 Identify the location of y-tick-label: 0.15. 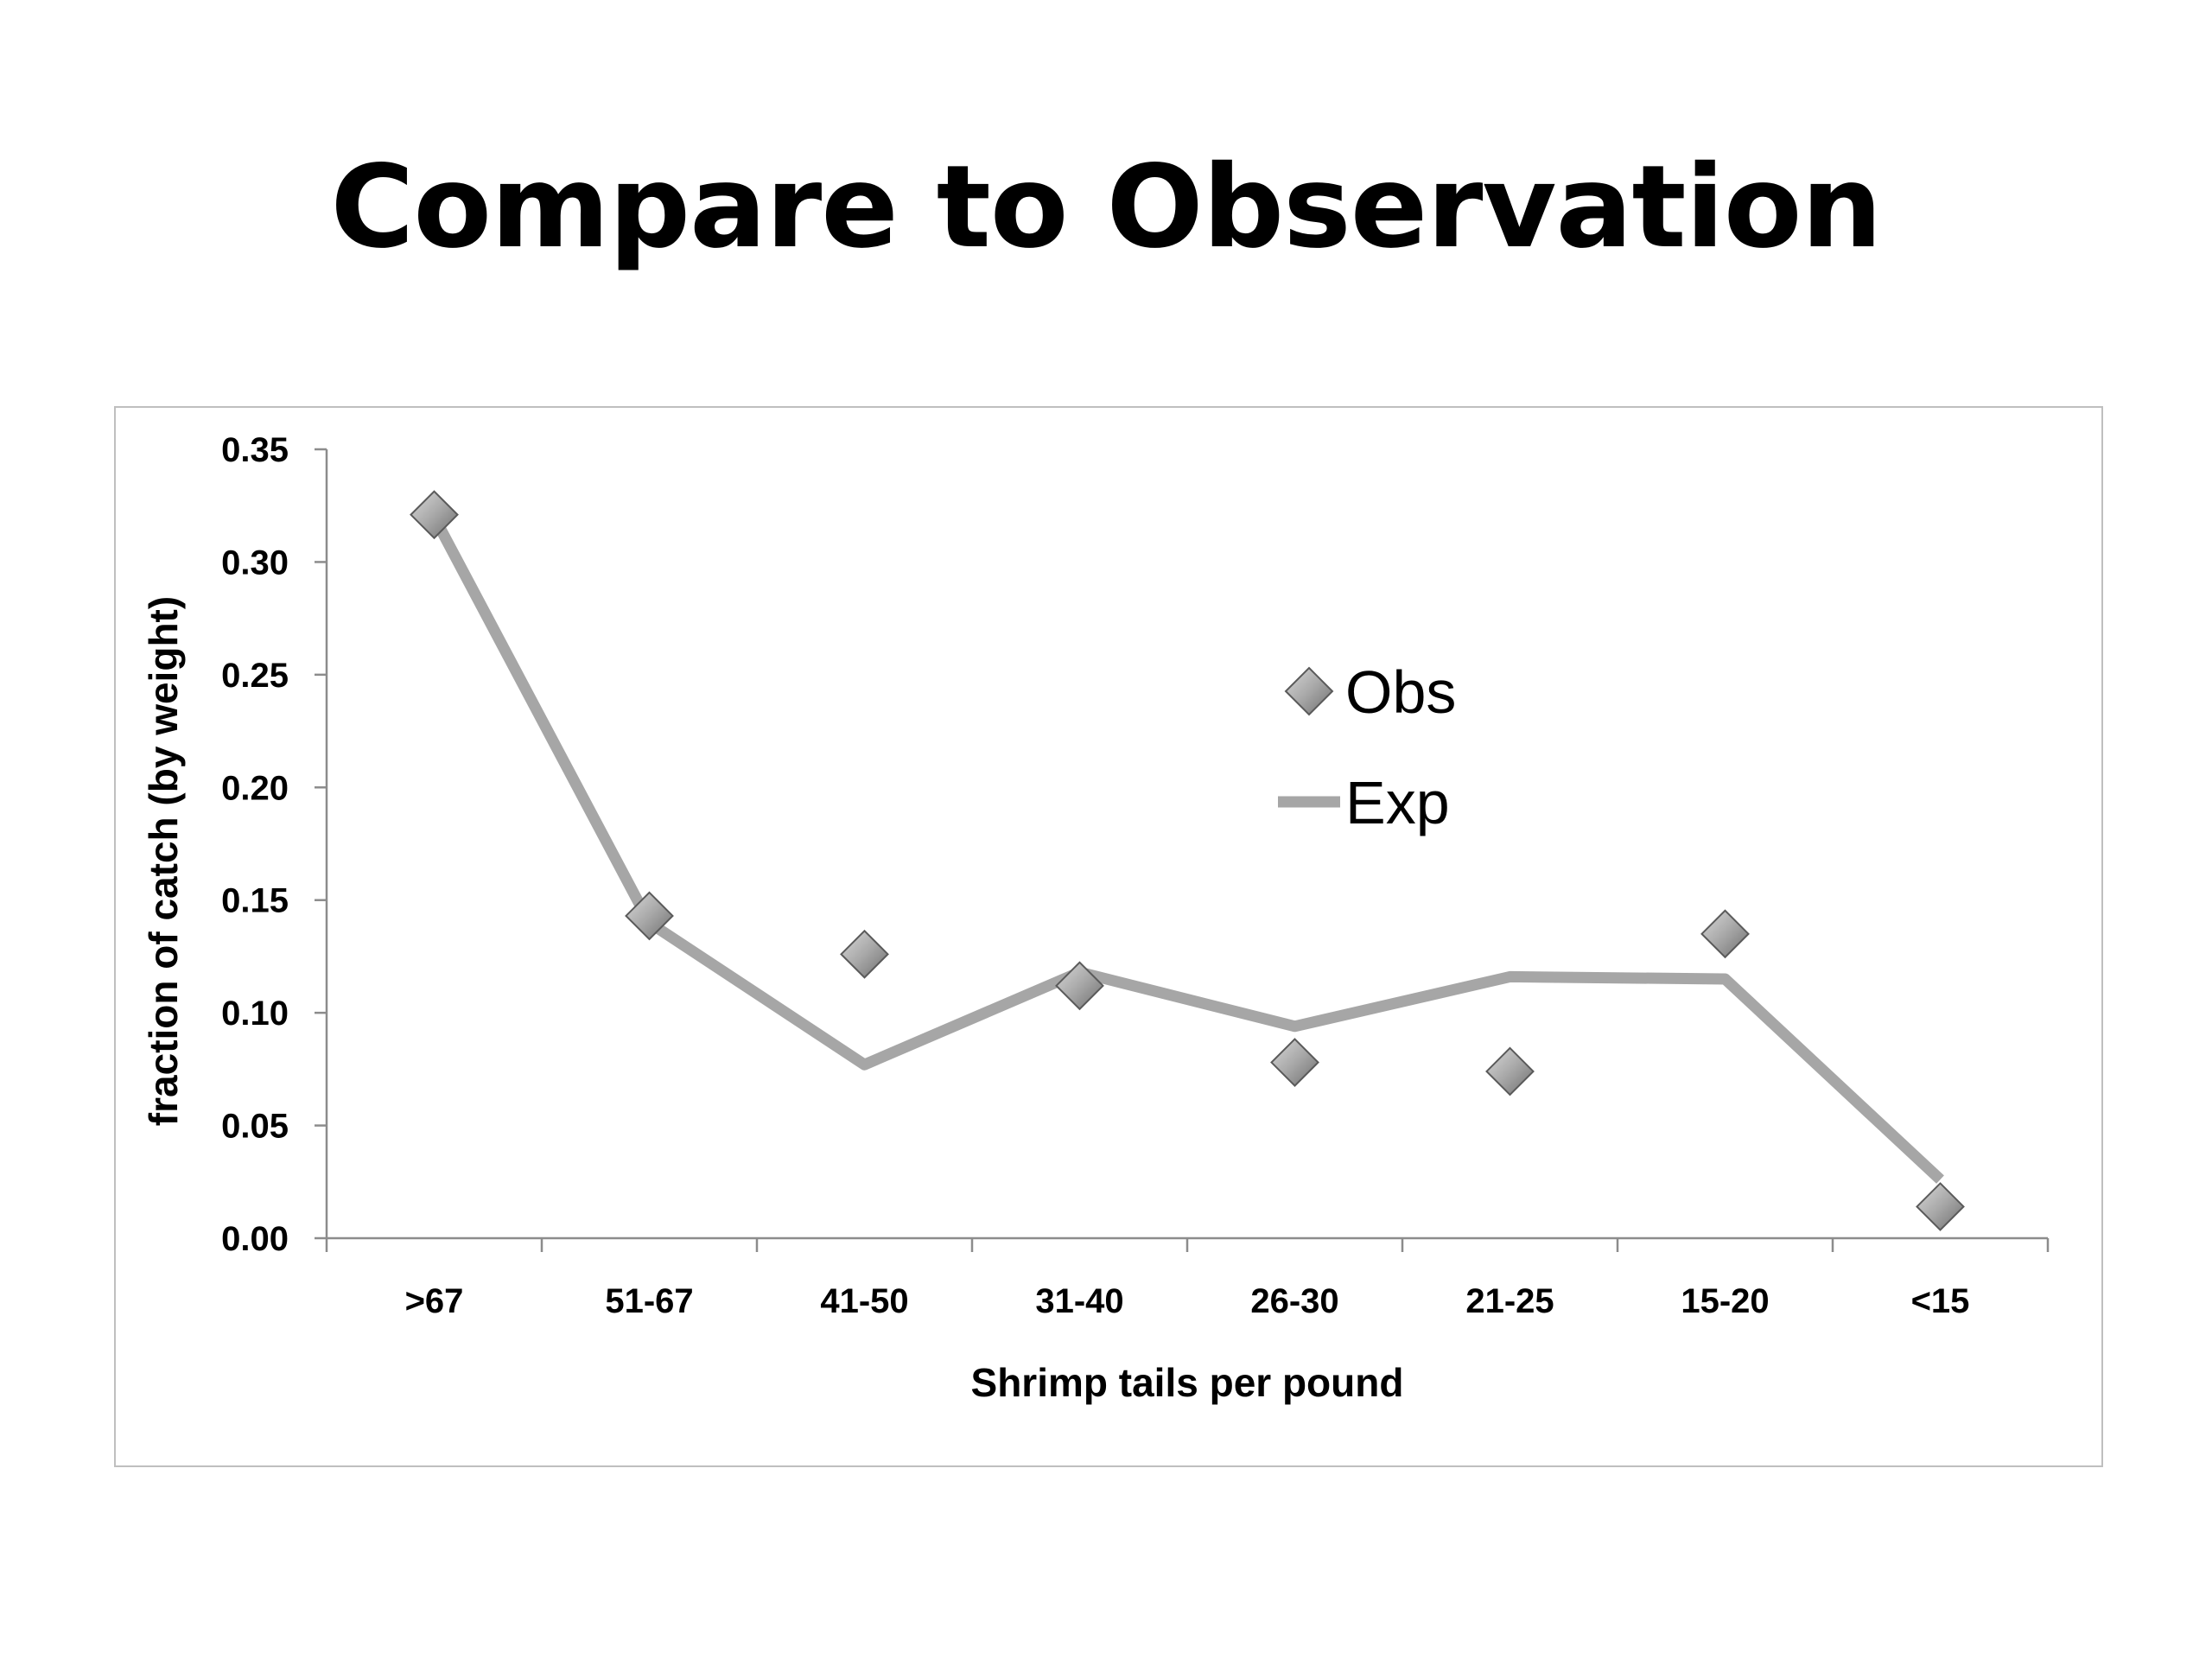
(255, 901).